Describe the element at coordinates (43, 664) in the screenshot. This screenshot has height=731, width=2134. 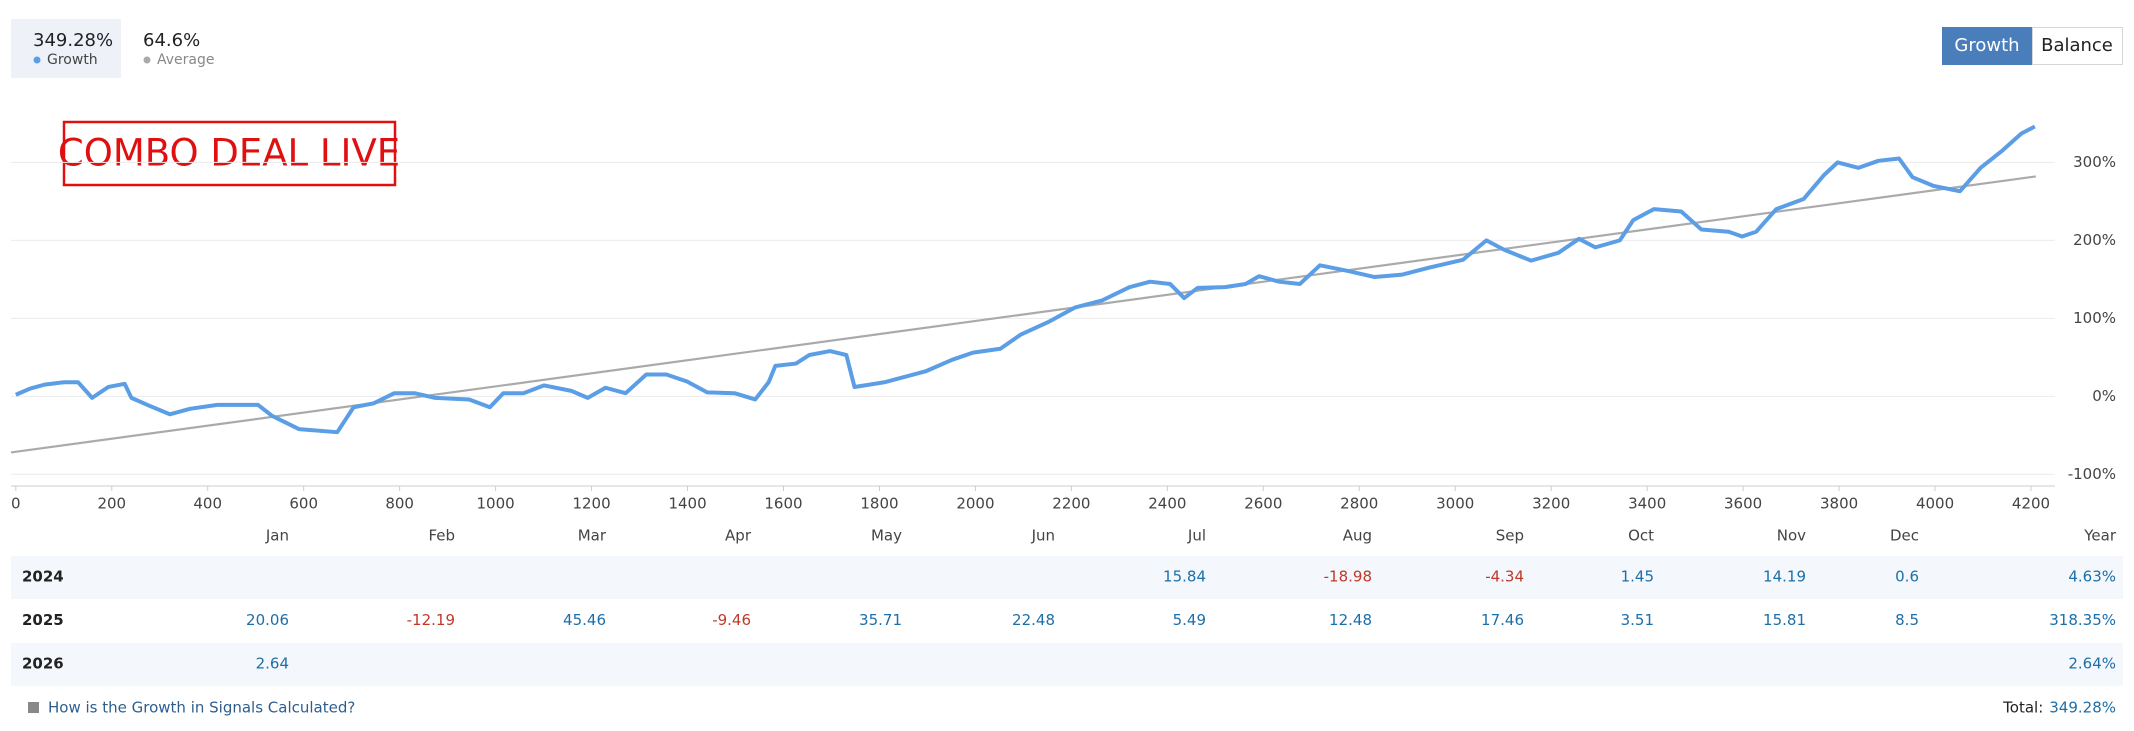
I see `year-label: 2026` at that location.